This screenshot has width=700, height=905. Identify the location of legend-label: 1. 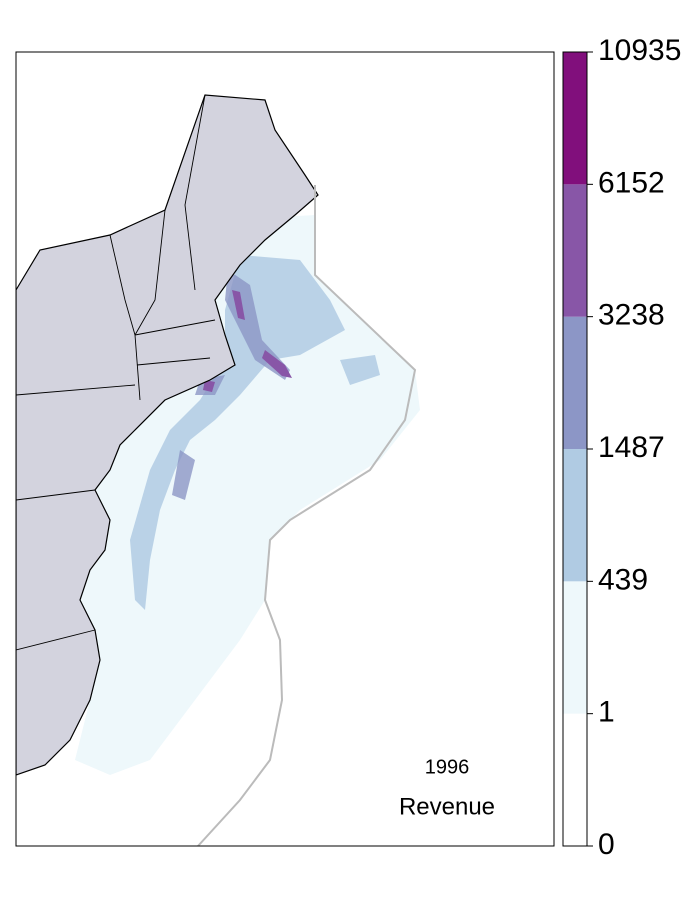
(606, 712).